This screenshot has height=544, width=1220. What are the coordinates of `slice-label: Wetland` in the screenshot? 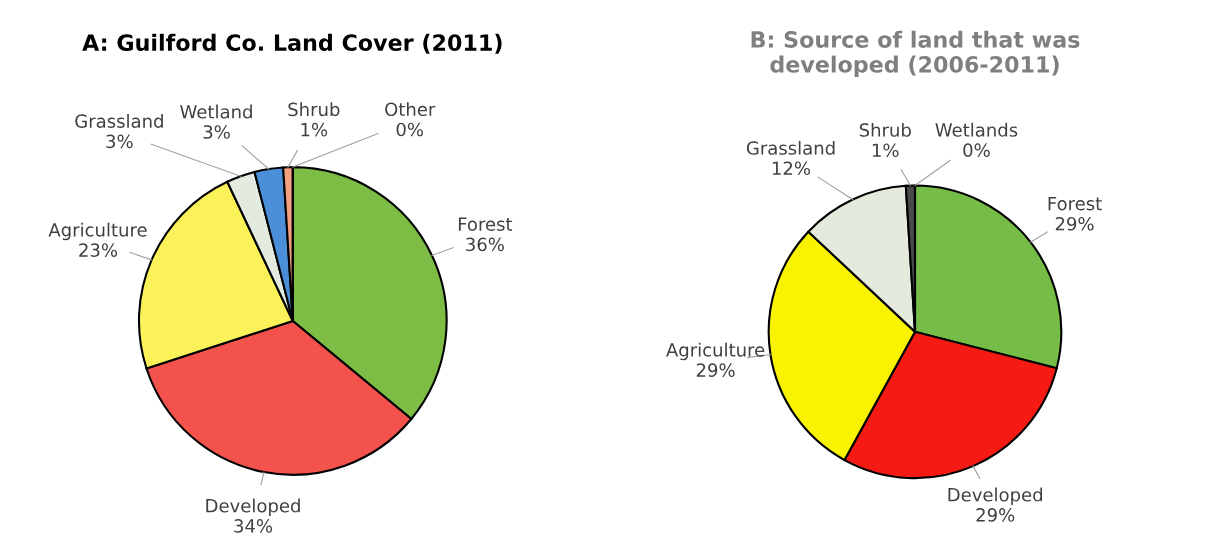 It's located at (216, 111).